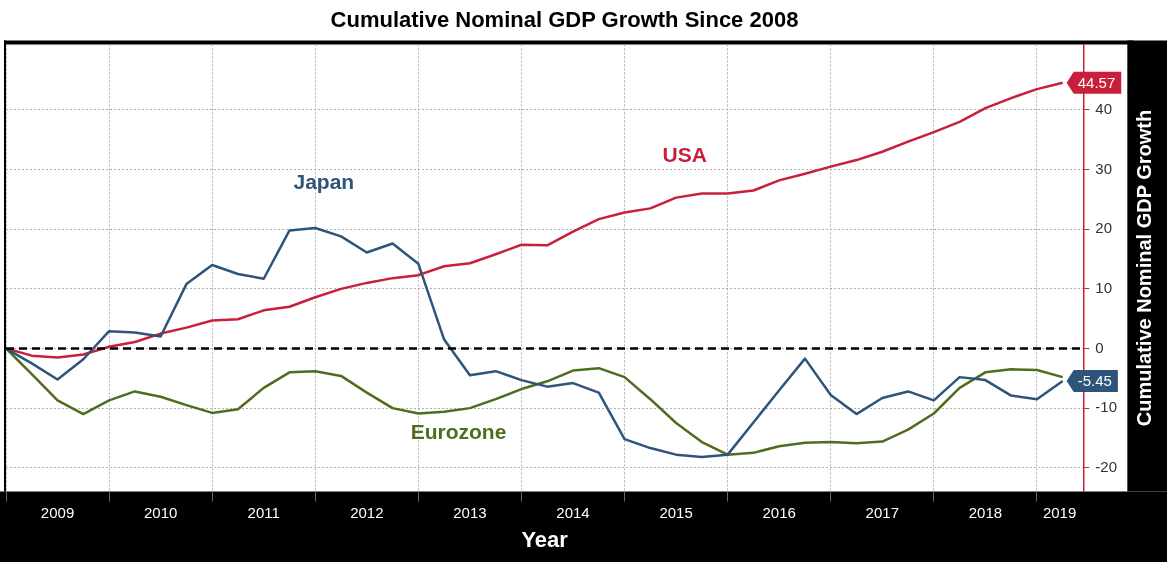 This screenshot has height=562, width=1167. Describe the element at coordinates (573, 512) in the screenshot. I see `x-tick-label: 2014` at that location.